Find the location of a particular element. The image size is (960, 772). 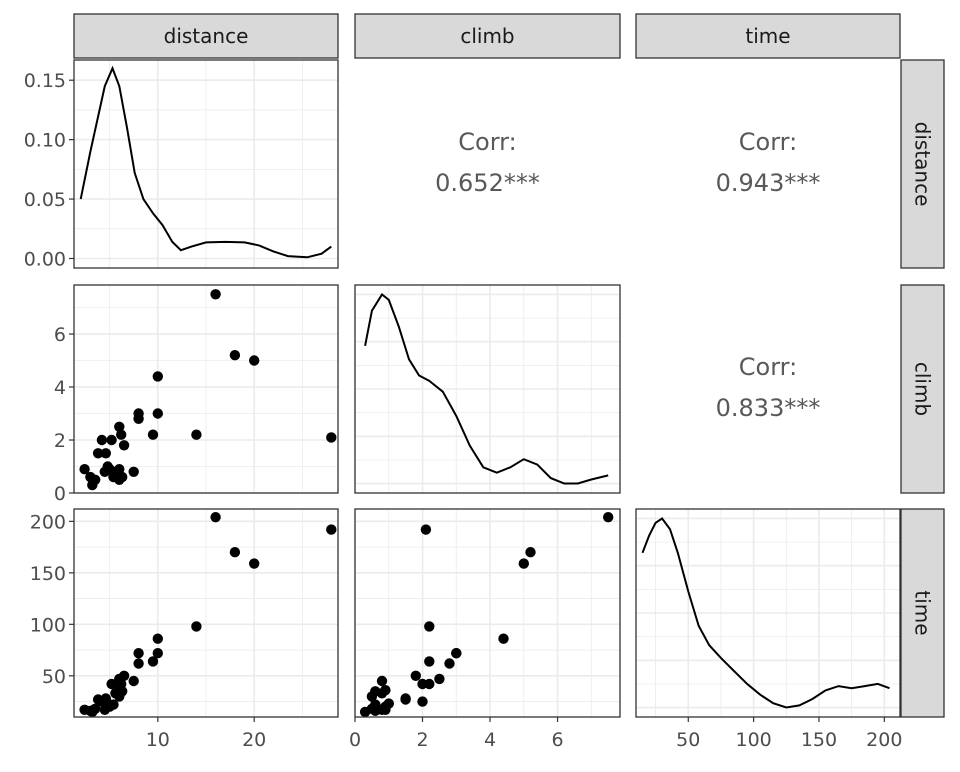

y-axis-time-tick-label: 100 is located at coordinates (48, 625).